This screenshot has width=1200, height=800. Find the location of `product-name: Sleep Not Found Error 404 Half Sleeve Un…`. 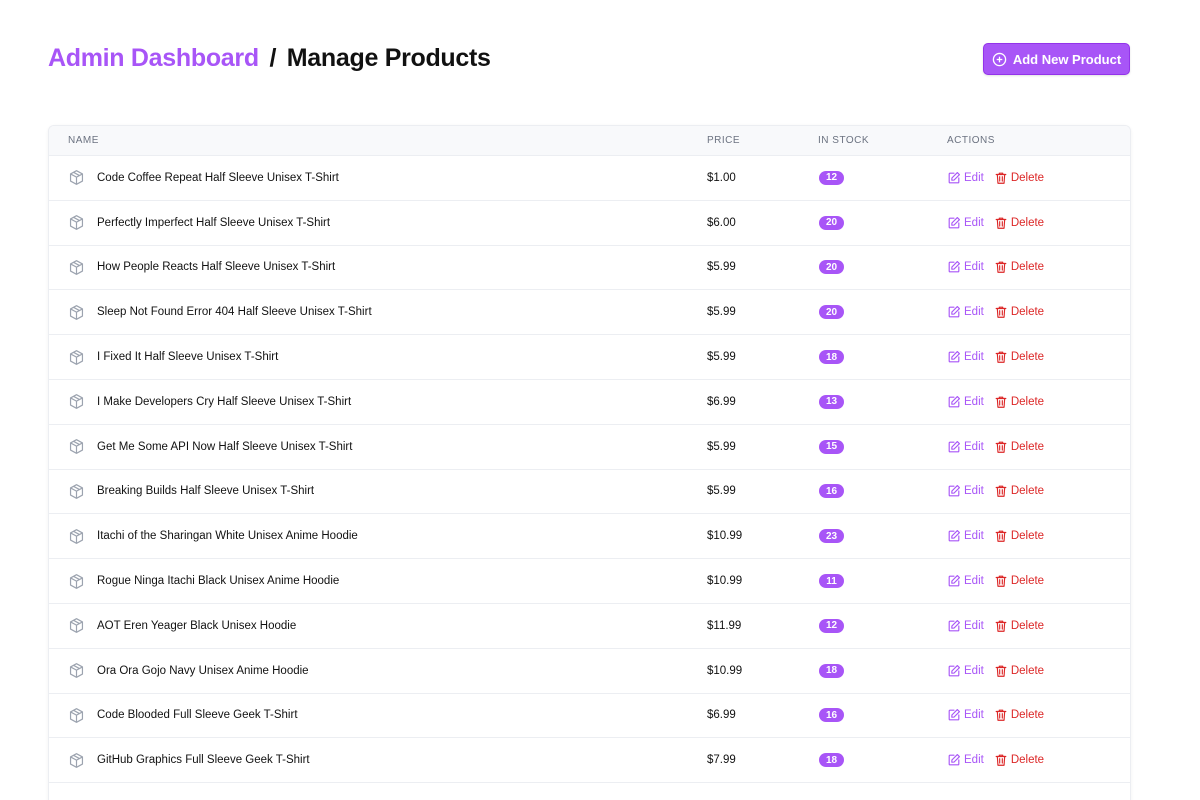

product-name: Sleep Not Found Error 404 Half Sleeve Un… is located at coordinates (234, 312).